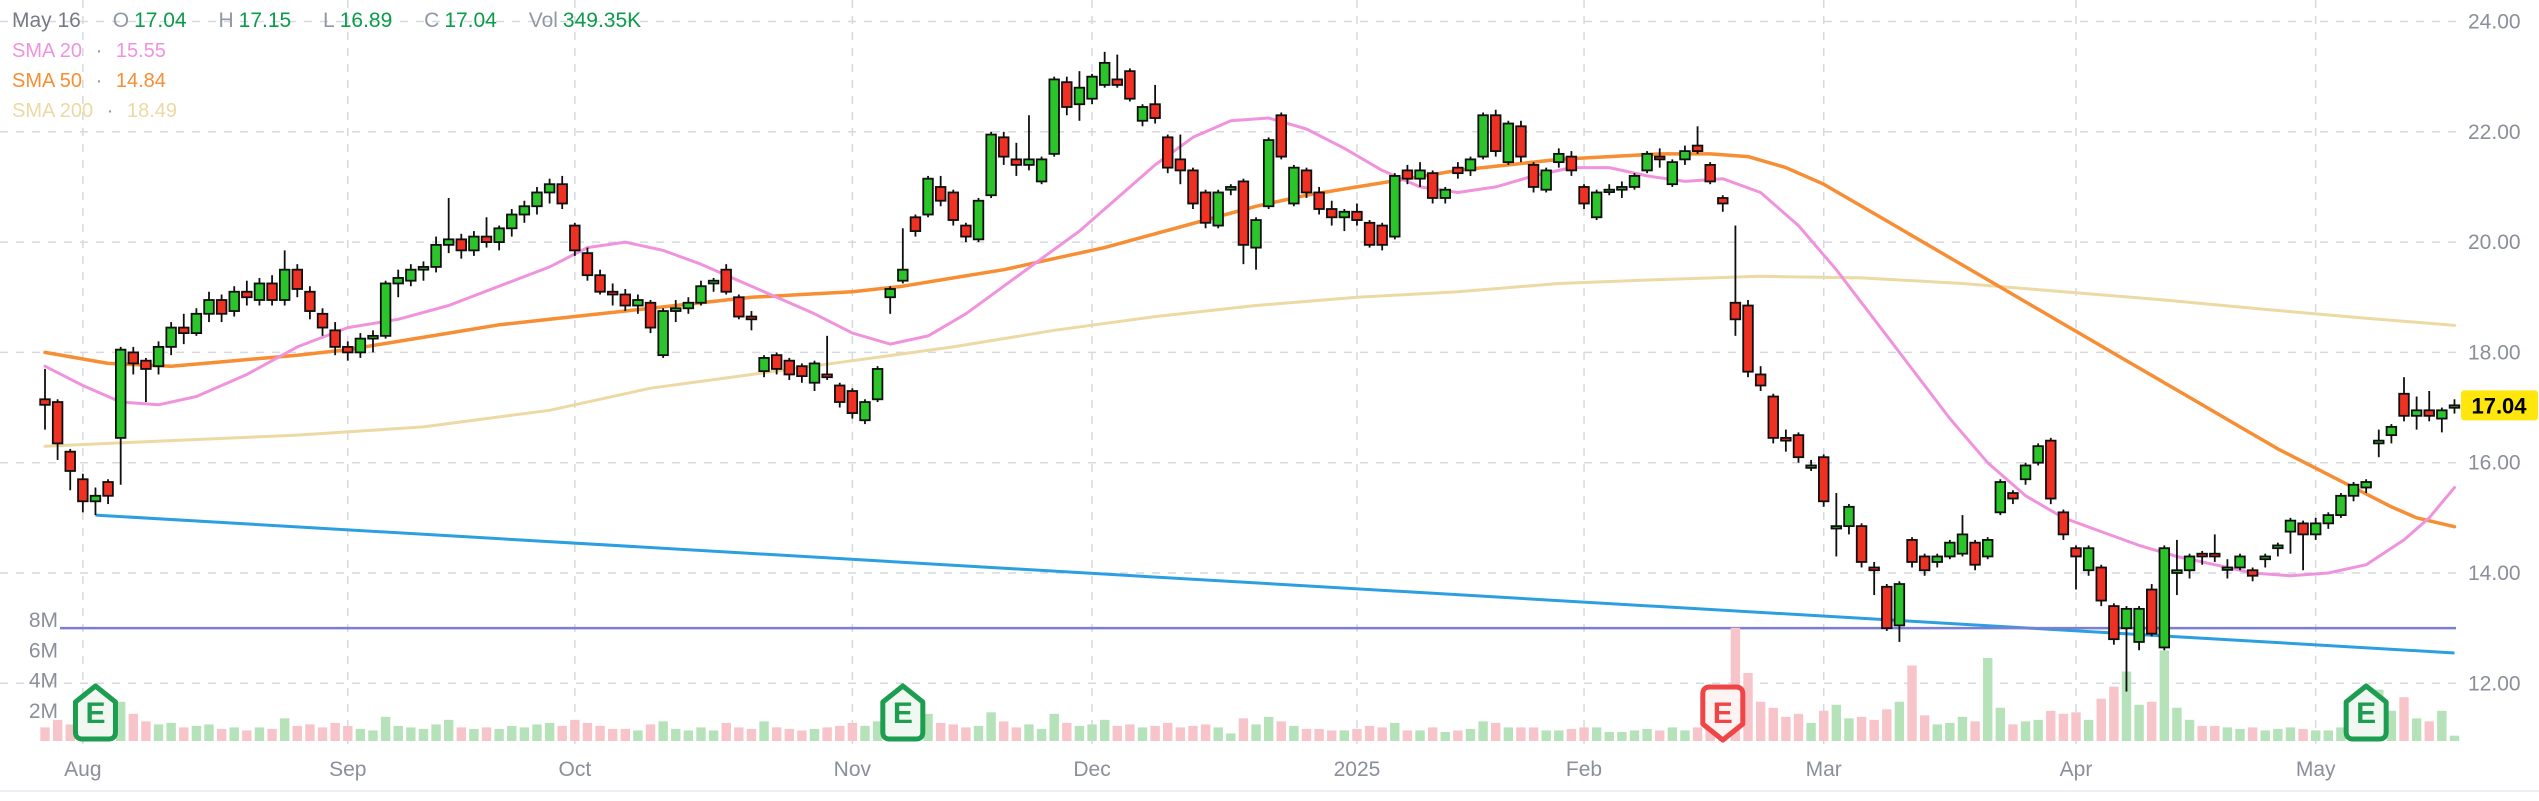 The height and width of the screenshot is (801, 2539). What do you see at coordinates (1200, 769) in the screenshot?
I see `time-axis: Aug Sep Oct Nov Dec 2025 Feb Mar Apr May` at bounding box center [1200, 769].